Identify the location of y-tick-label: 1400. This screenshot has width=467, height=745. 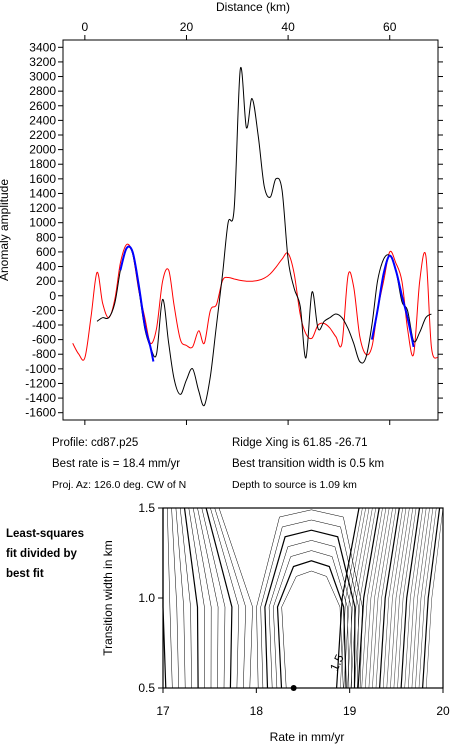
(42, 193).